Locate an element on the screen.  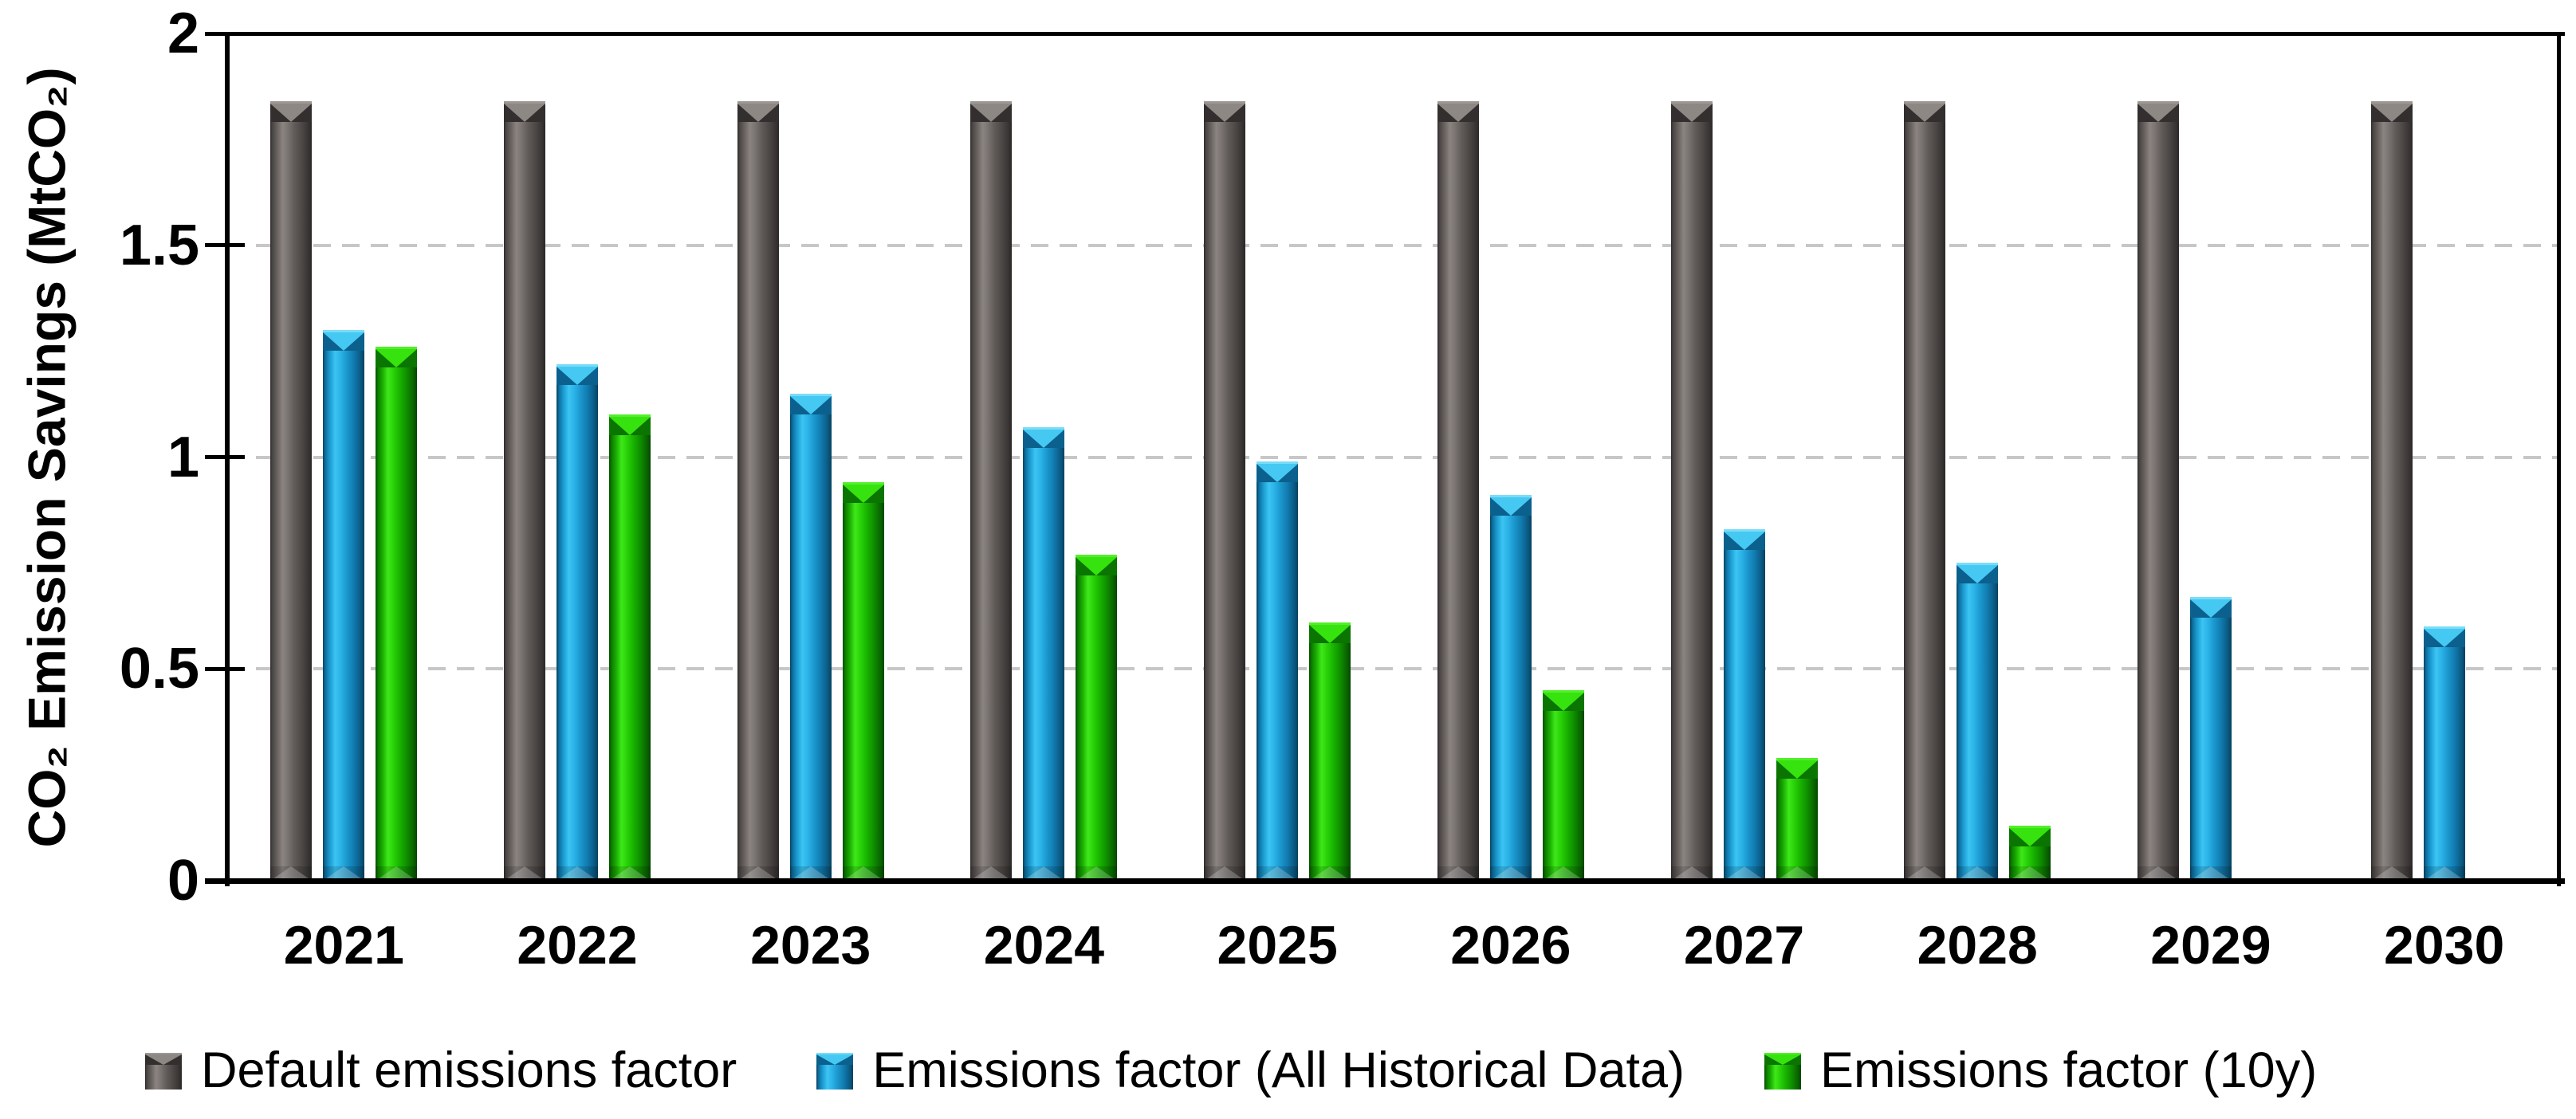
legend-swatch-icon-series1 is located at coordinates (835, 1071).